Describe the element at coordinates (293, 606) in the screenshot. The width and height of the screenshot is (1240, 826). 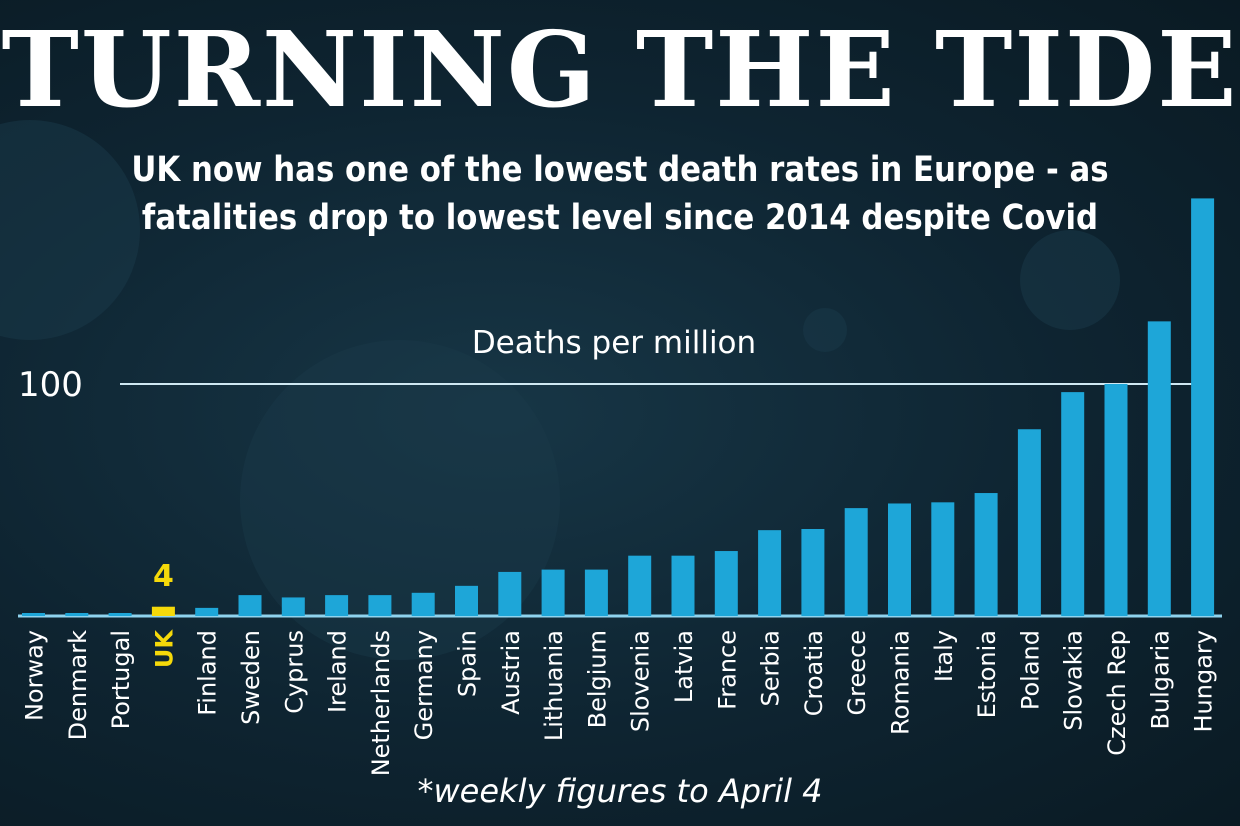
I see `bar-cyprus` at that location.